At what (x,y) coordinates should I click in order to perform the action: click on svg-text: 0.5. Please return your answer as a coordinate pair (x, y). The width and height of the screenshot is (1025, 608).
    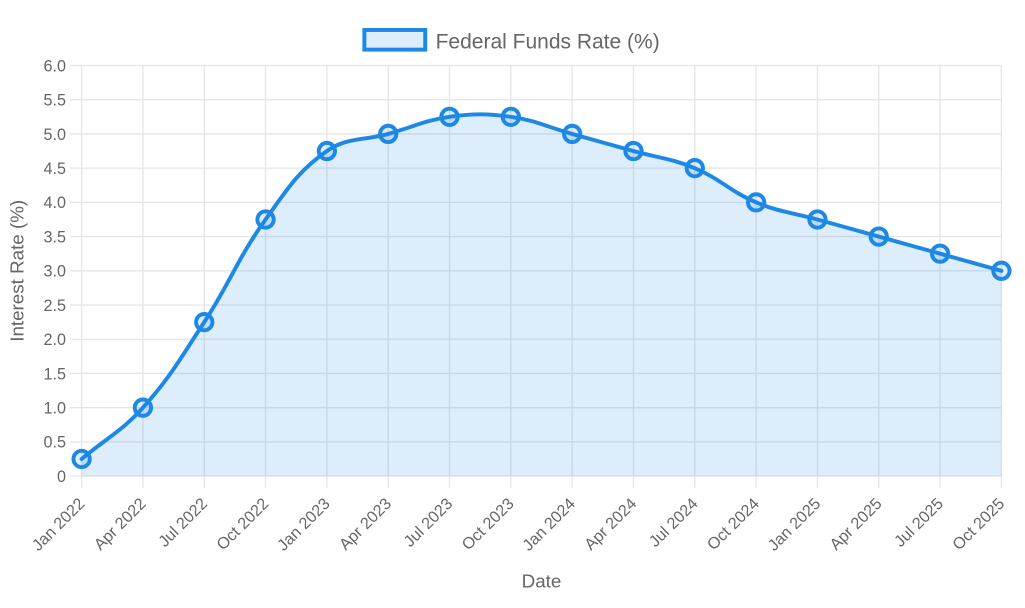
    Looking at the image, I should click on (54, 443).